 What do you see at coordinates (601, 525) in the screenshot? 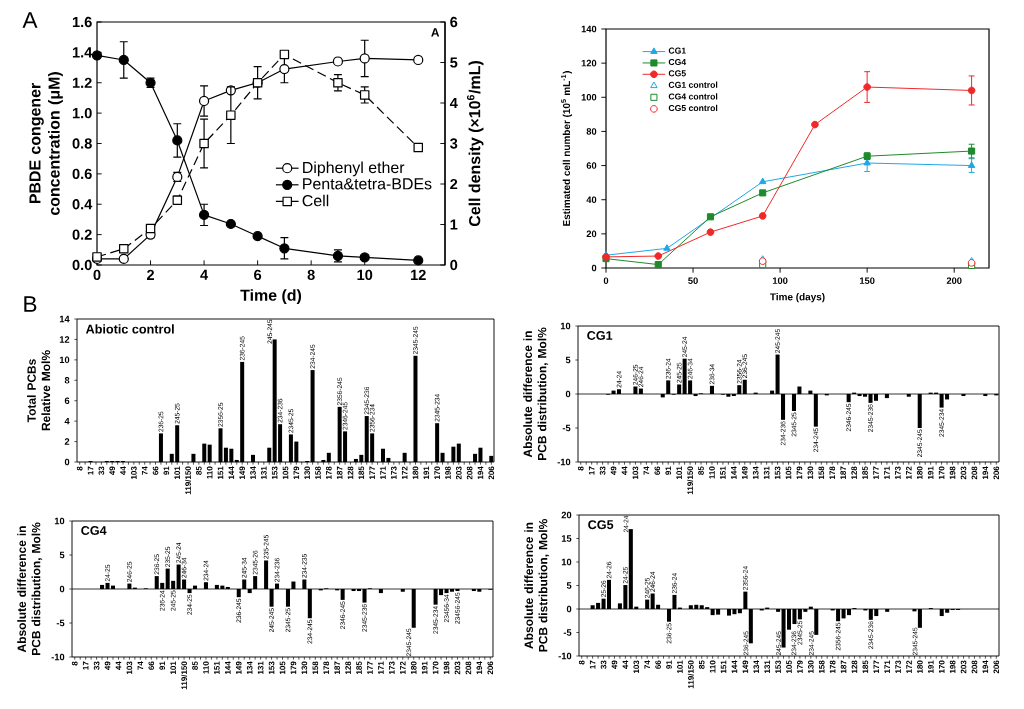
I see `chart-title: CG5` at bounding box center [601, 525].